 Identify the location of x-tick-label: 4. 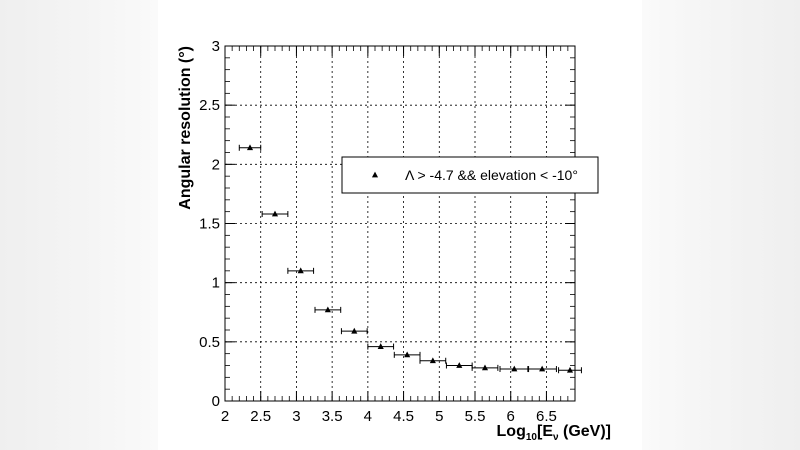
(368, 416).